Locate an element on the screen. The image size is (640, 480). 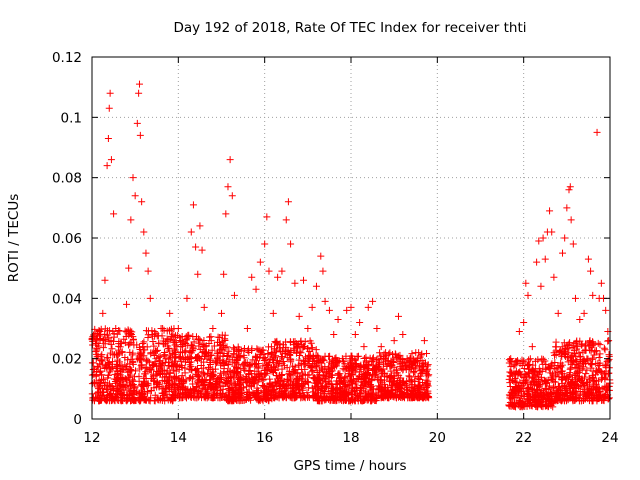
x-tick-label: 14 is located at coordinates (178, 438).